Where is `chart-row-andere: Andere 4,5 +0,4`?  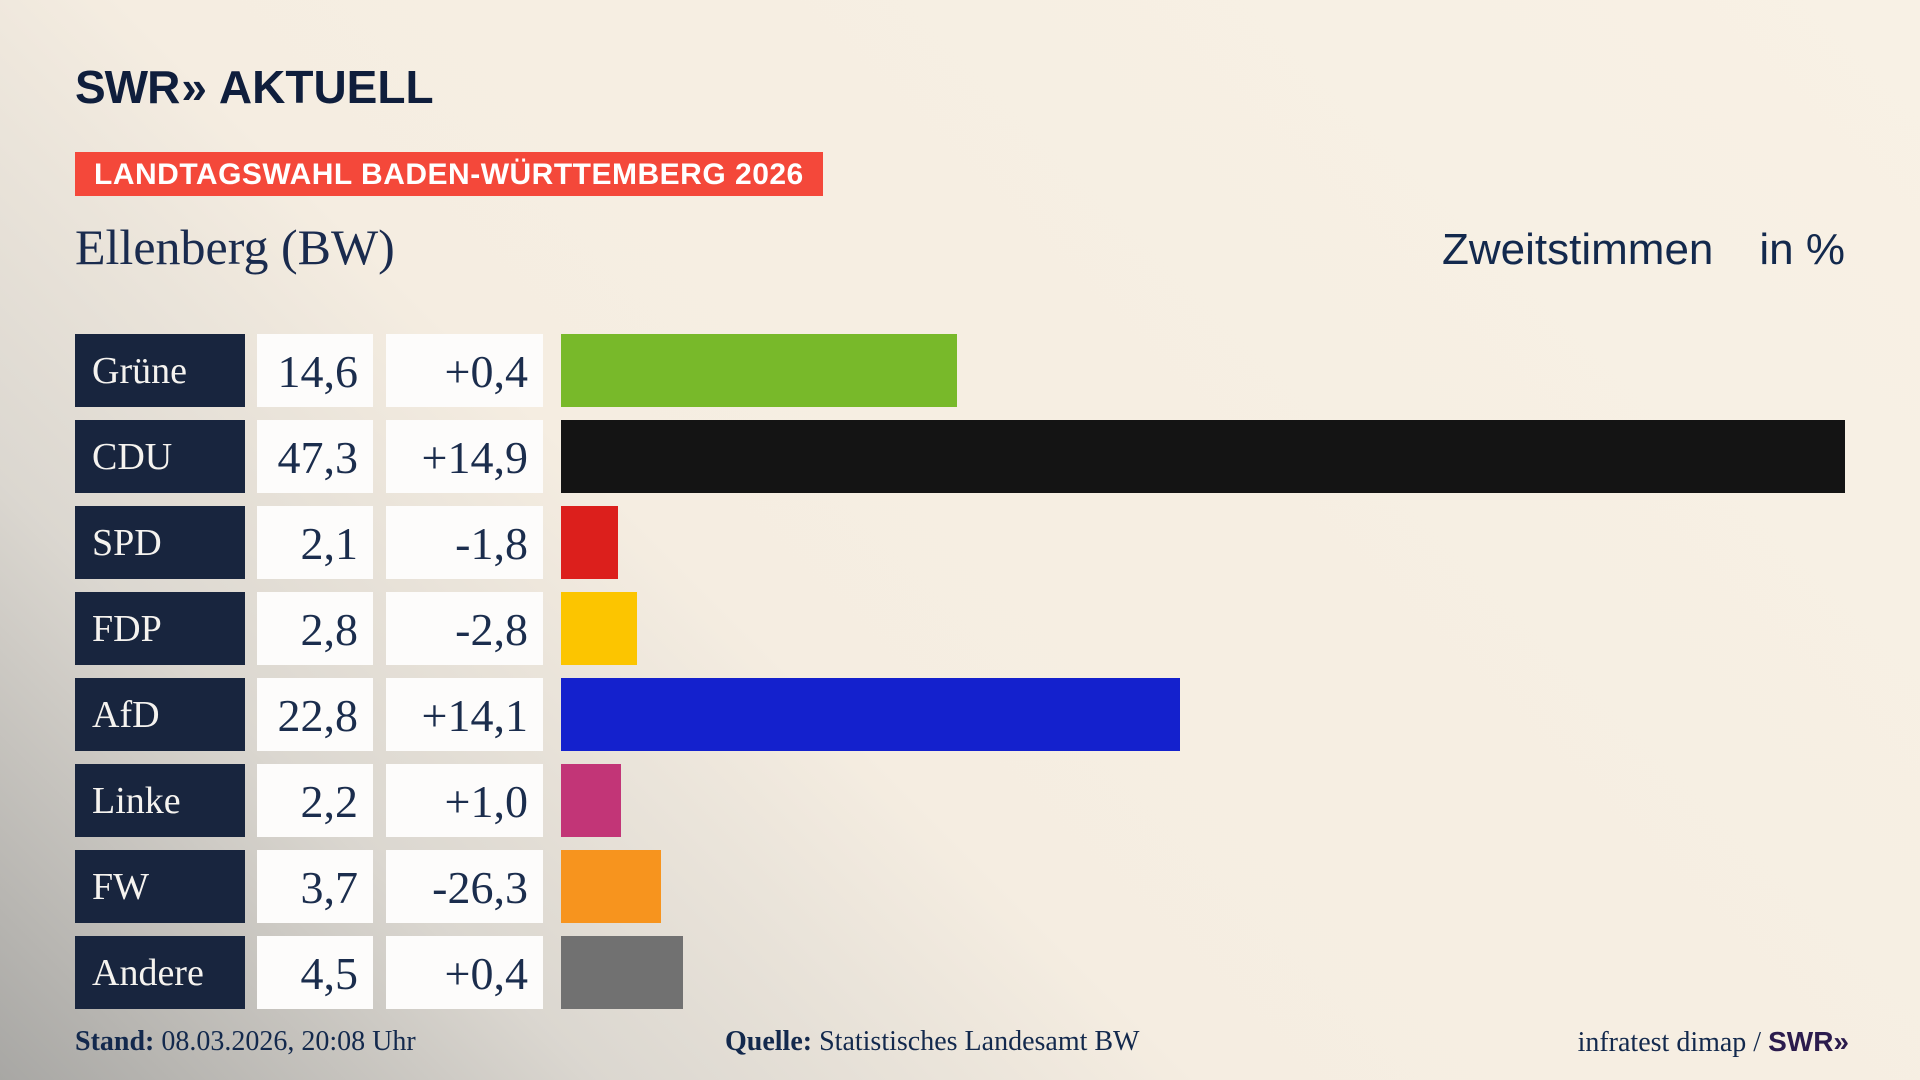 chart-row-andere: Andere 4,5 +0,4 is located at coordinates (960, 972).